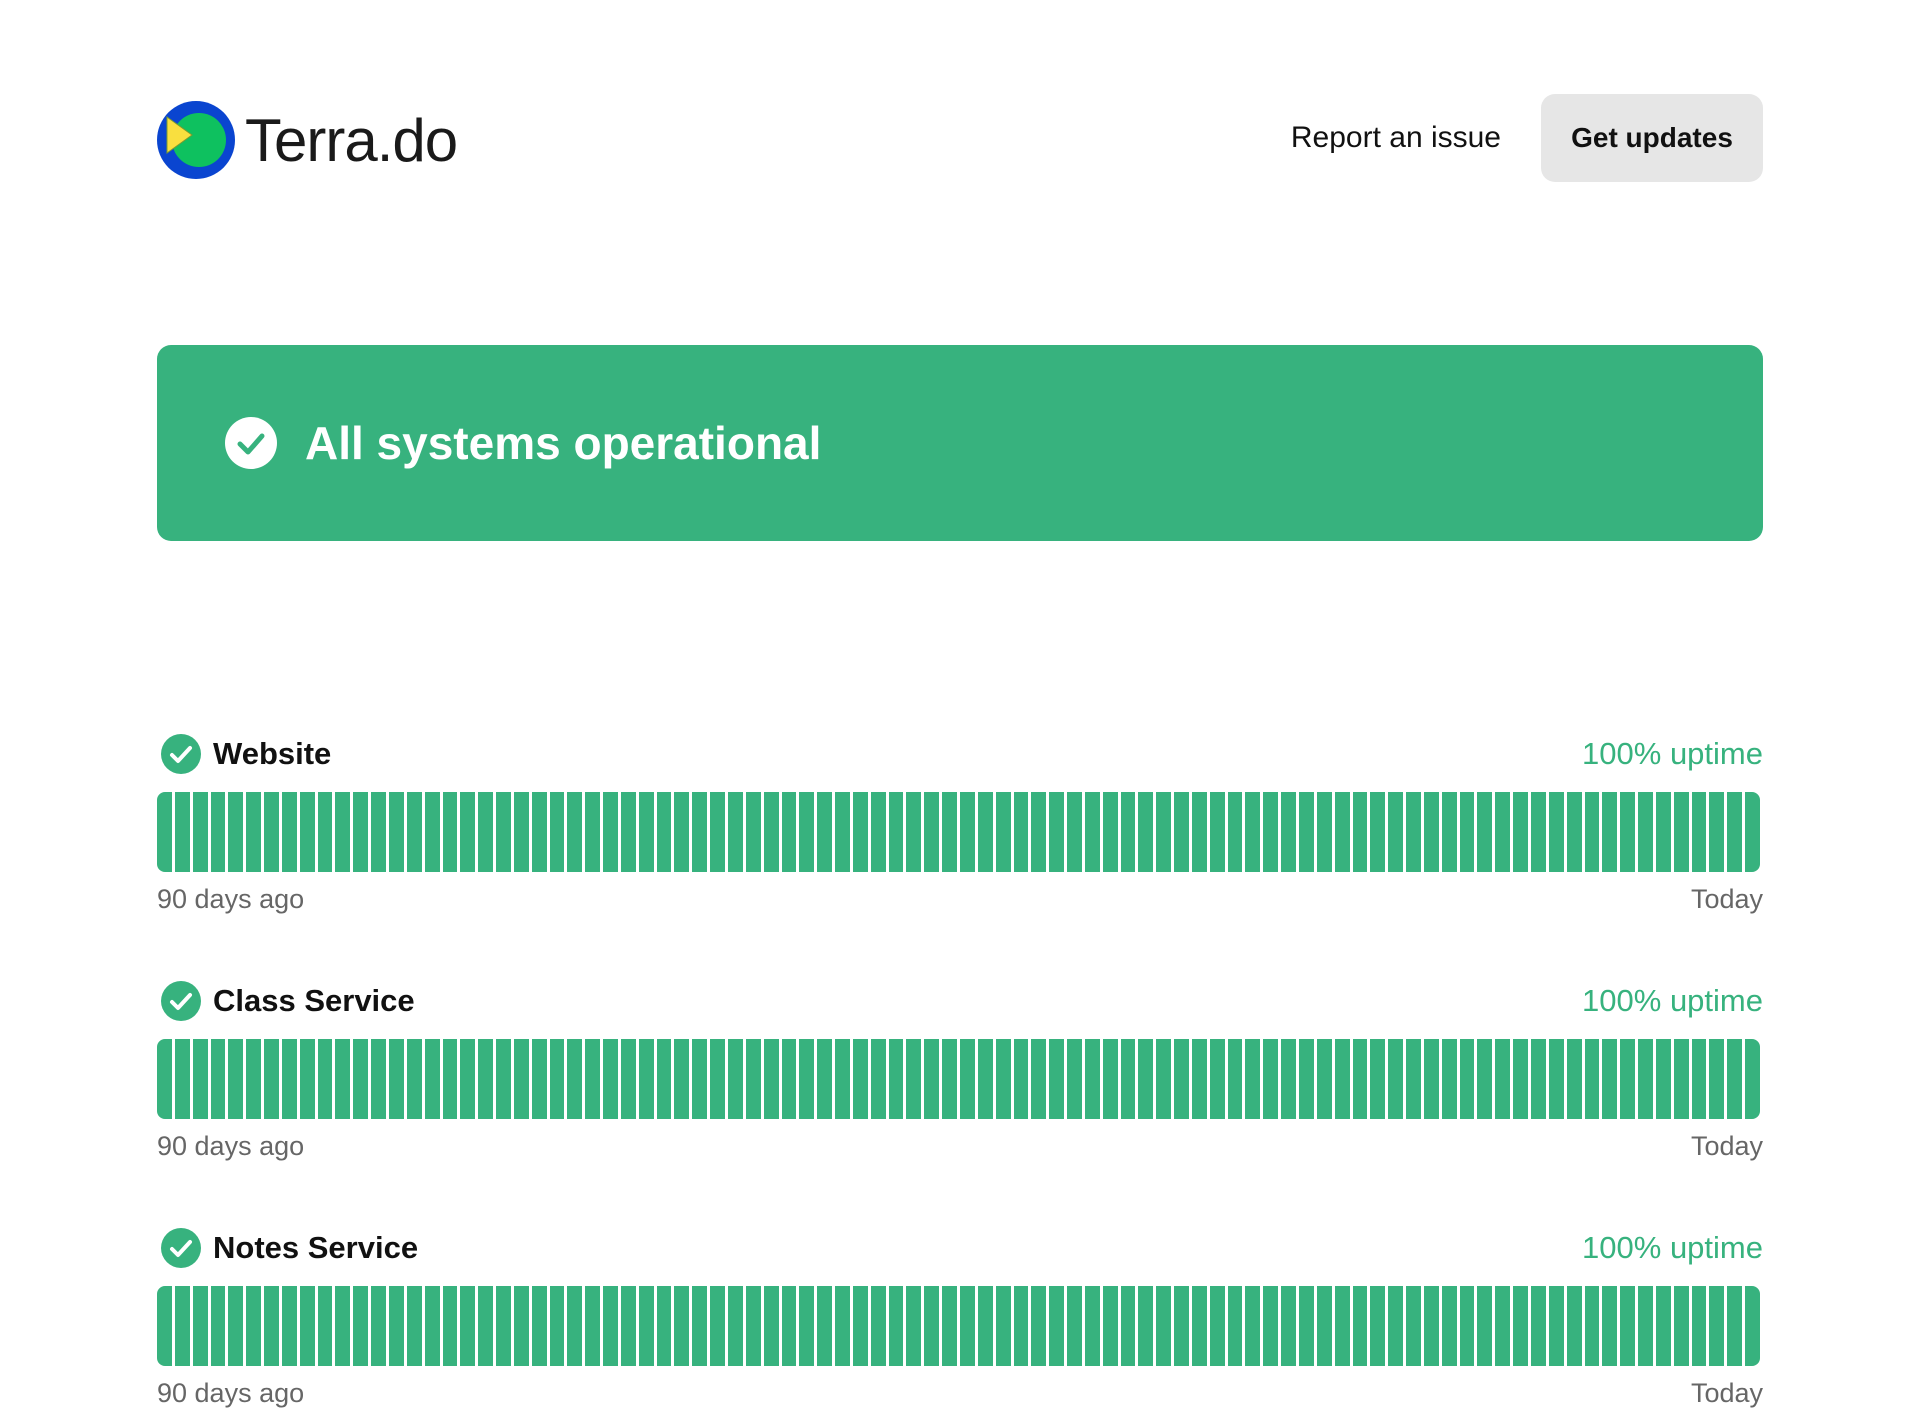  Describe the element at coordinates (1395, 137) in the screenshot. I see `report-issue-link: Report an issue` at that location.